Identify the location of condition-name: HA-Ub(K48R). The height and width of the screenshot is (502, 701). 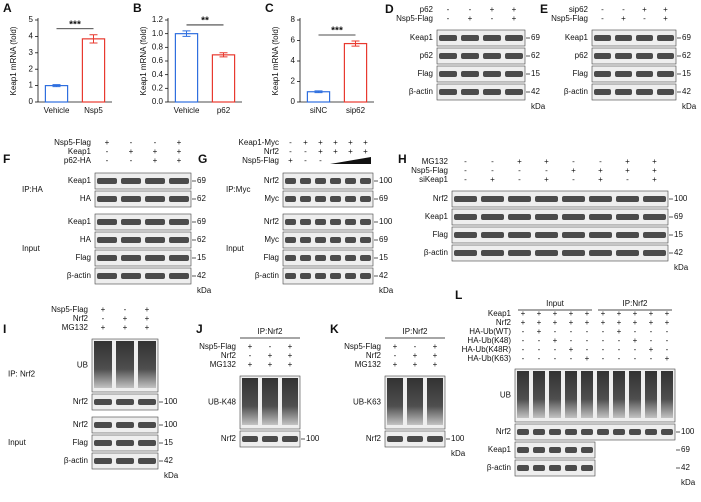
(487, 349).